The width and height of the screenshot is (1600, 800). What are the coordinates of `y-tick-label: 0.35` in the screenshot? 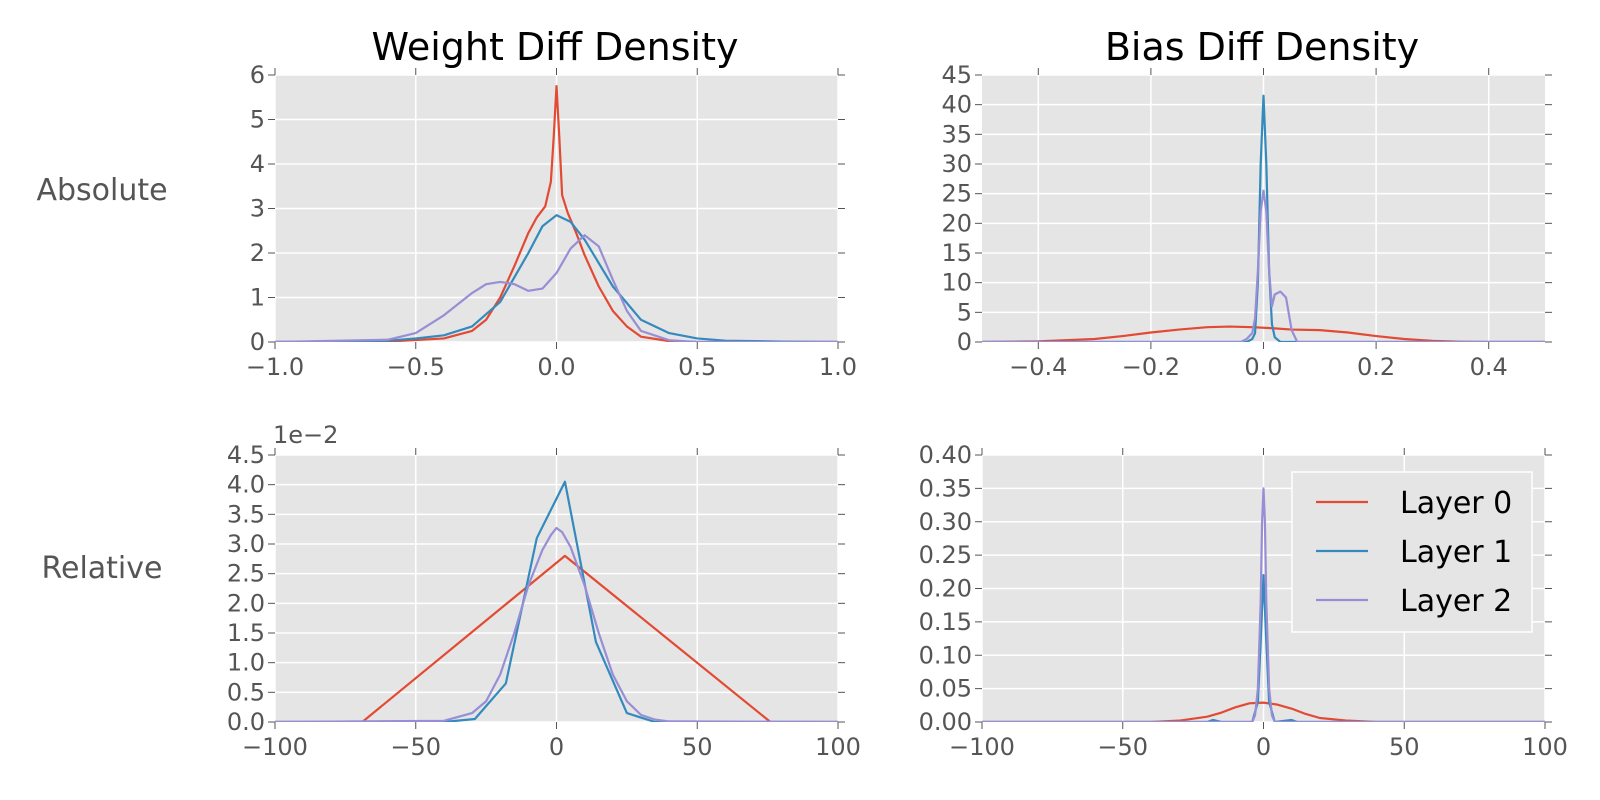 It's located at (945, 488).